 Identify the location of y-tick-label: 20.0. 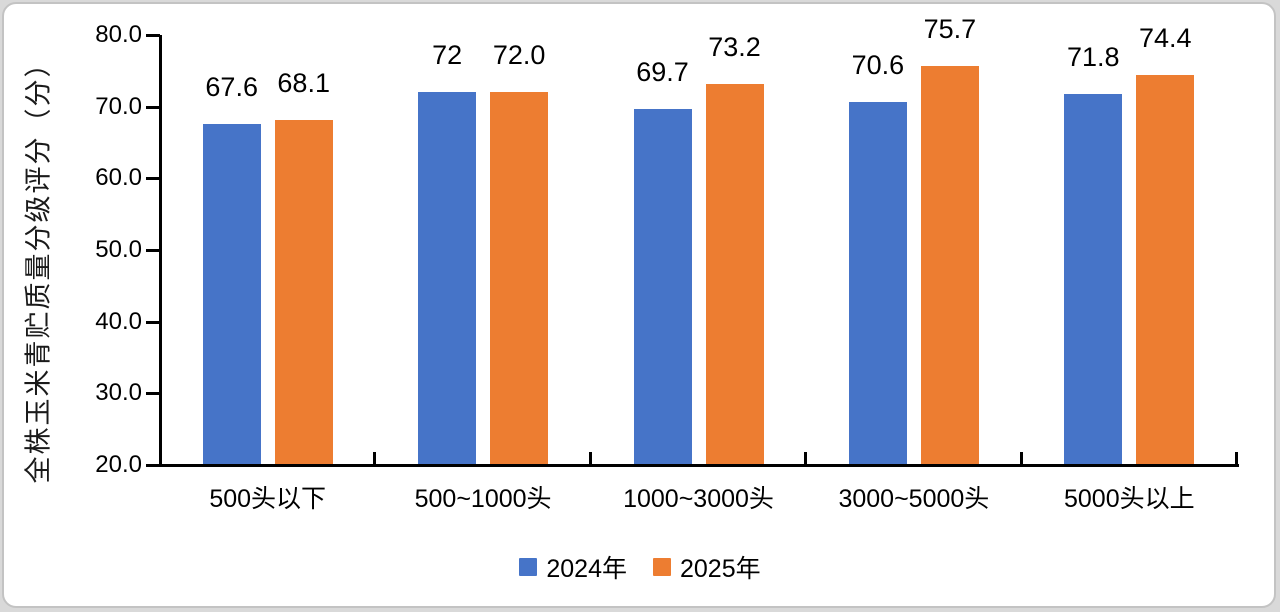
(118, 464).